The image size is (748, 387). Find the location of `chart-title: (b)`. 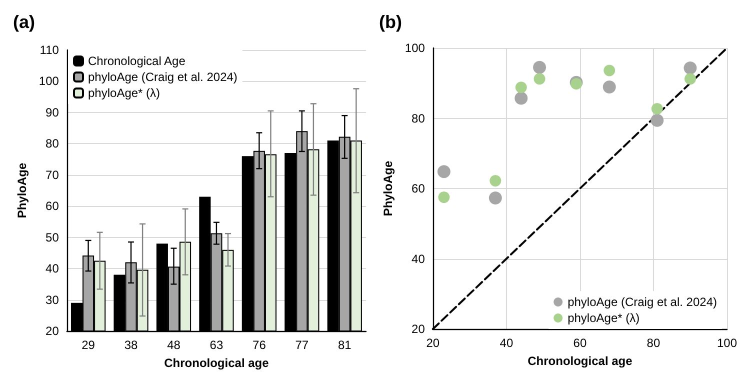

chart-title: (b) is located at coordinates (390, 22).